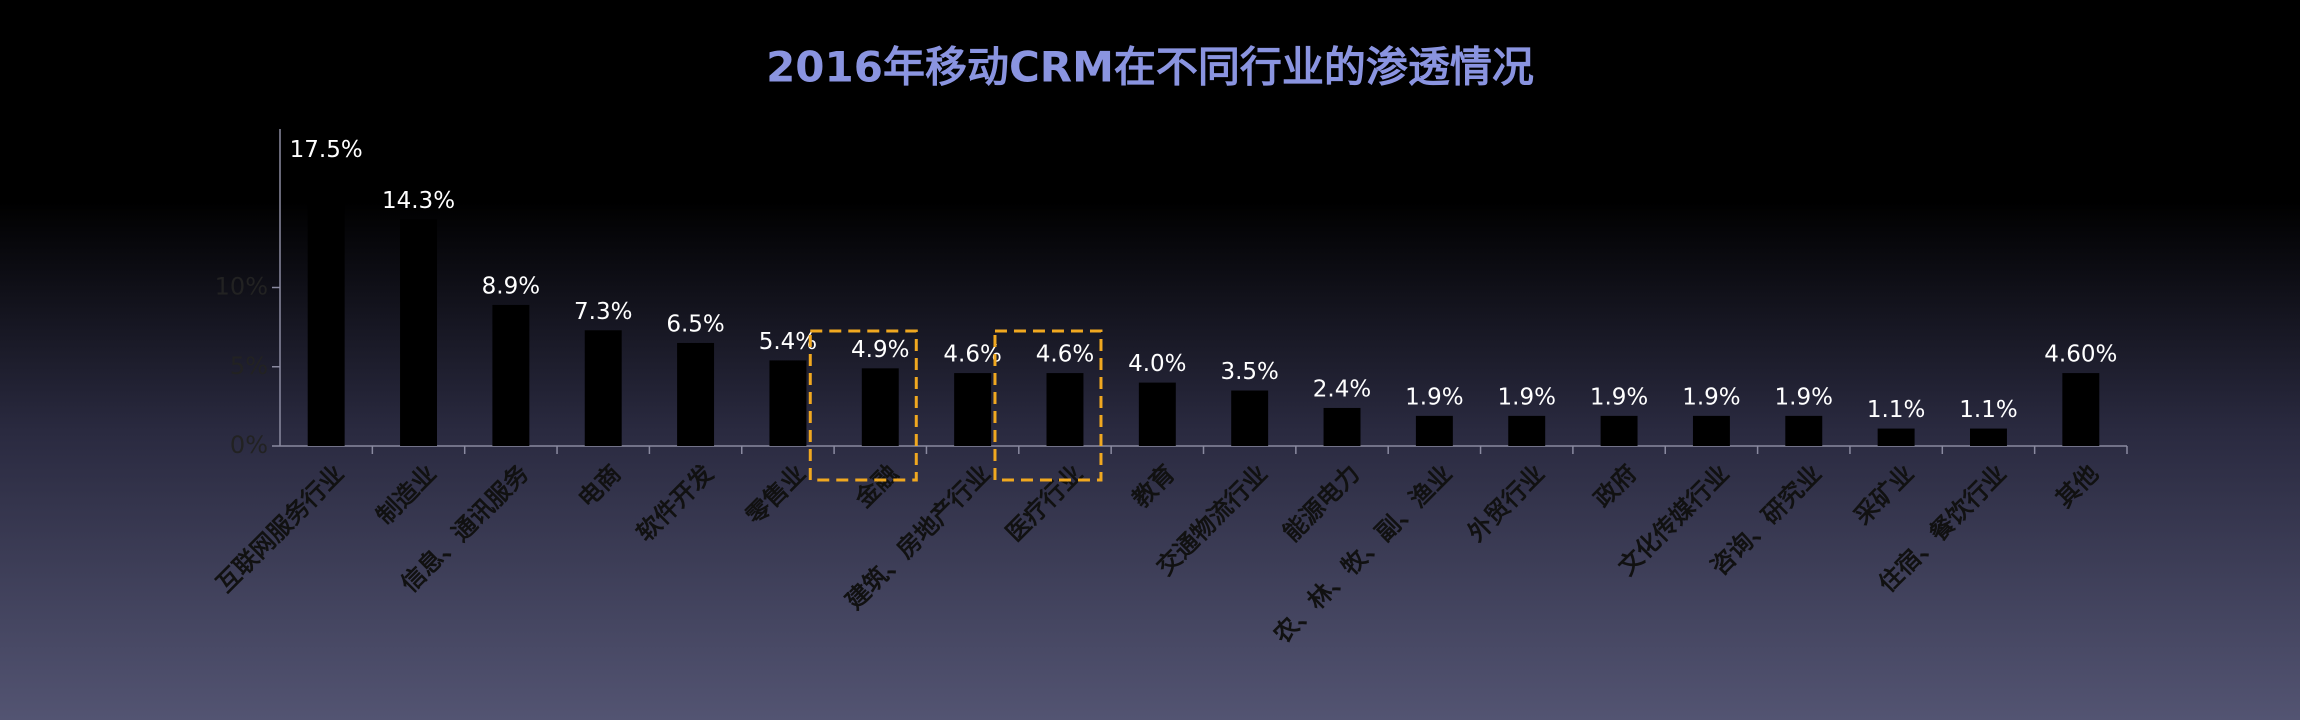 This screenshot has height=720, width=2300. I want to click on value-label: 17.5%, so click(326, 150).